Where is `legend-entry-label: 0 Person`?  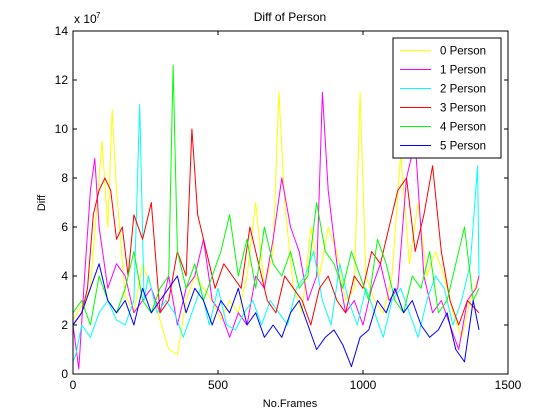
legend-entry-label: 0 Person is located at coordinates (463, 52).